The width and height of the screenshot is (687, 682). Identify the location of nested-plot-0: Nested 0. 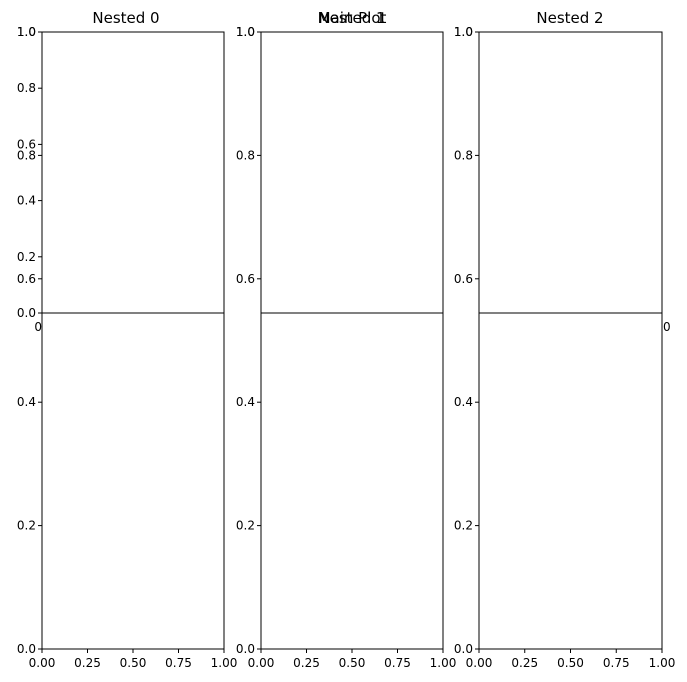
(133, 161).